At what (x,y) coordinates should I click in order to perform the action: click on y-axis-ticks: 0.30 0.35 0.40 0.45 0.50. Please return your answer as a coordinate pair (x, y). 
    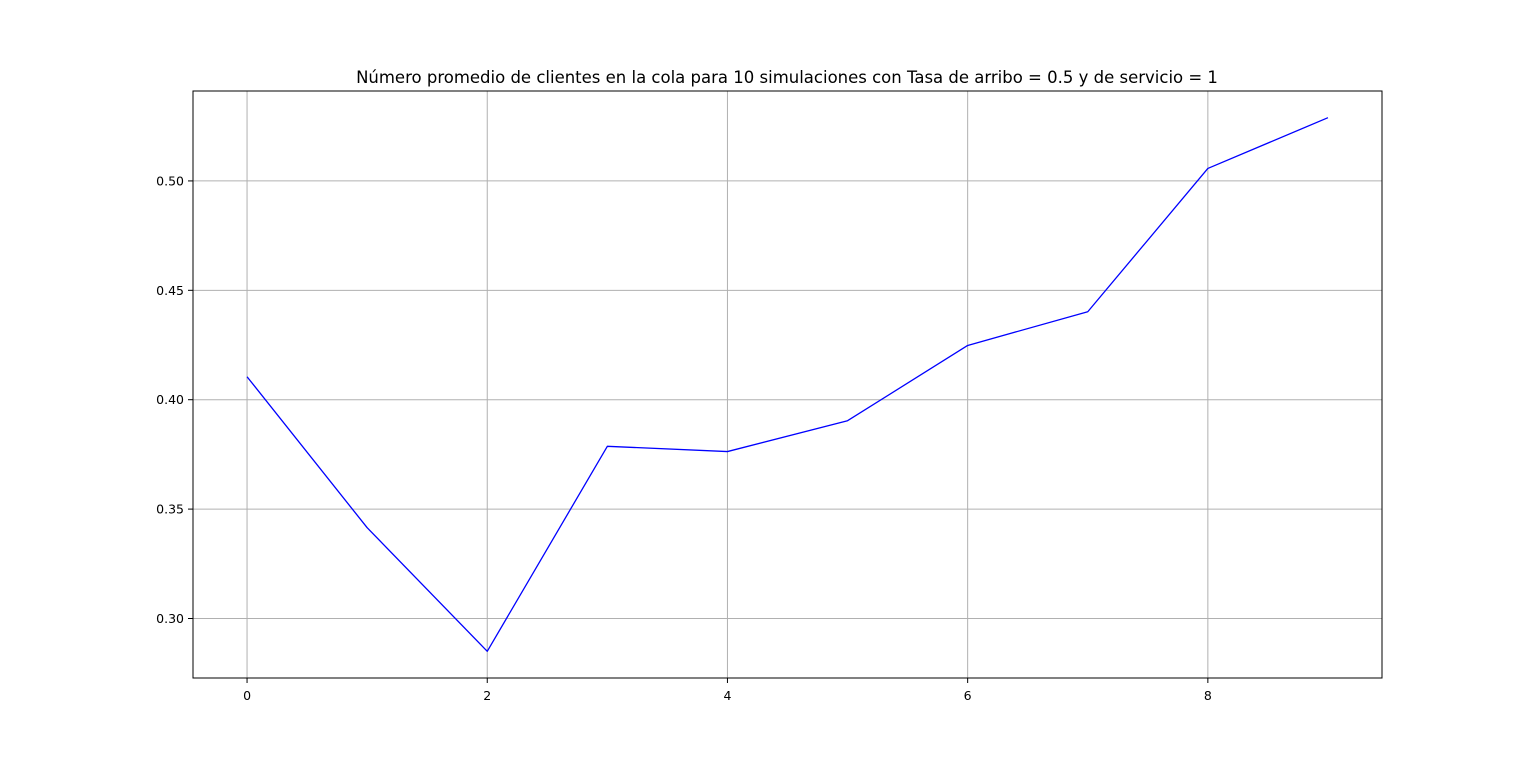
    Looking at the image, I should click on (174, 399).